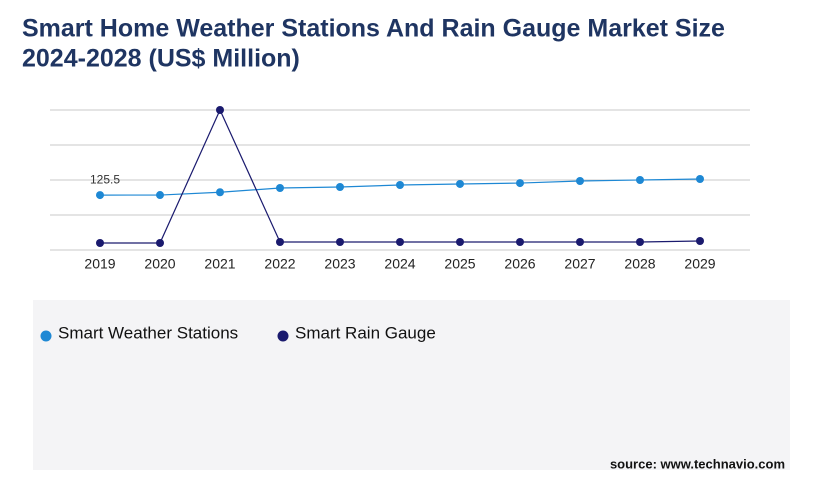 Image resolution: width=816 pixels, height=480 pixels. What do you see at coordinates (699, 264) in the screenshot?
I see `x-tick-label: 2029` at bounding box center [699, 264].